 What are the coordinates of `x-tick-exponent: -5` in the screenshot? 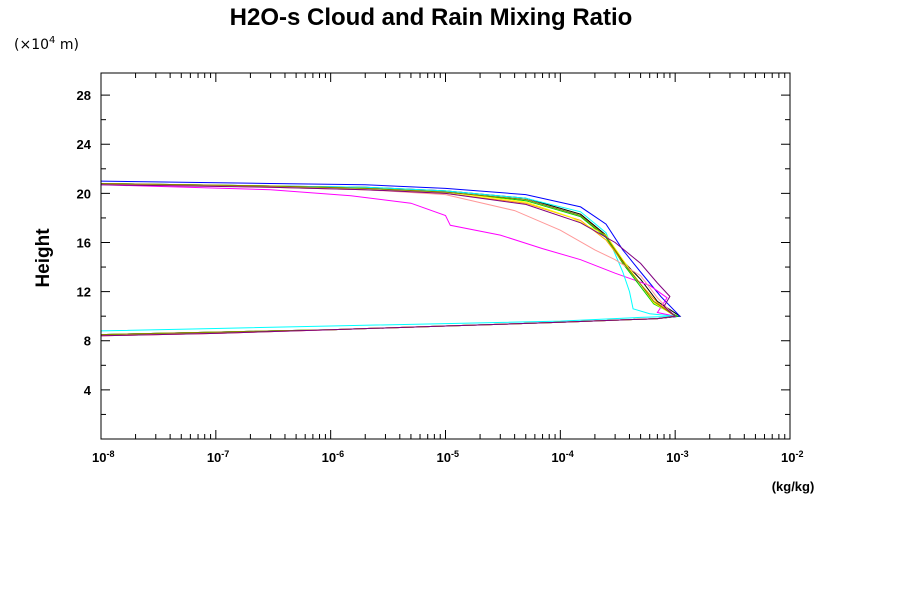 It's located at (455, 454).